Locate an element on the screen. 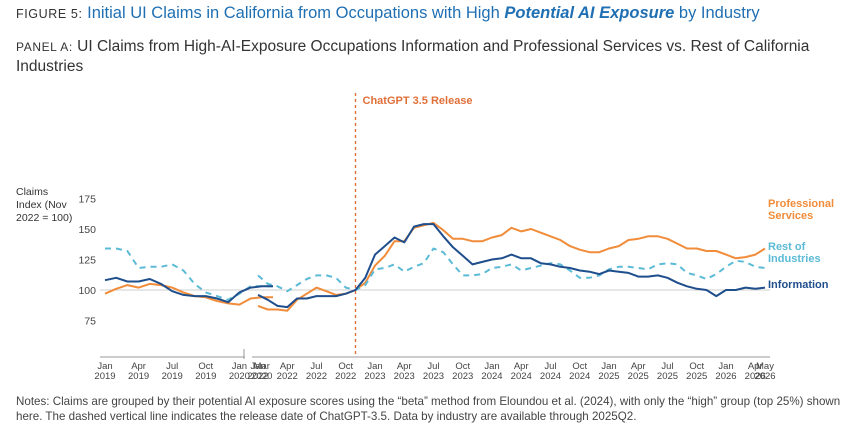  series-label: Professional Services is located at coordinates (801, 210).